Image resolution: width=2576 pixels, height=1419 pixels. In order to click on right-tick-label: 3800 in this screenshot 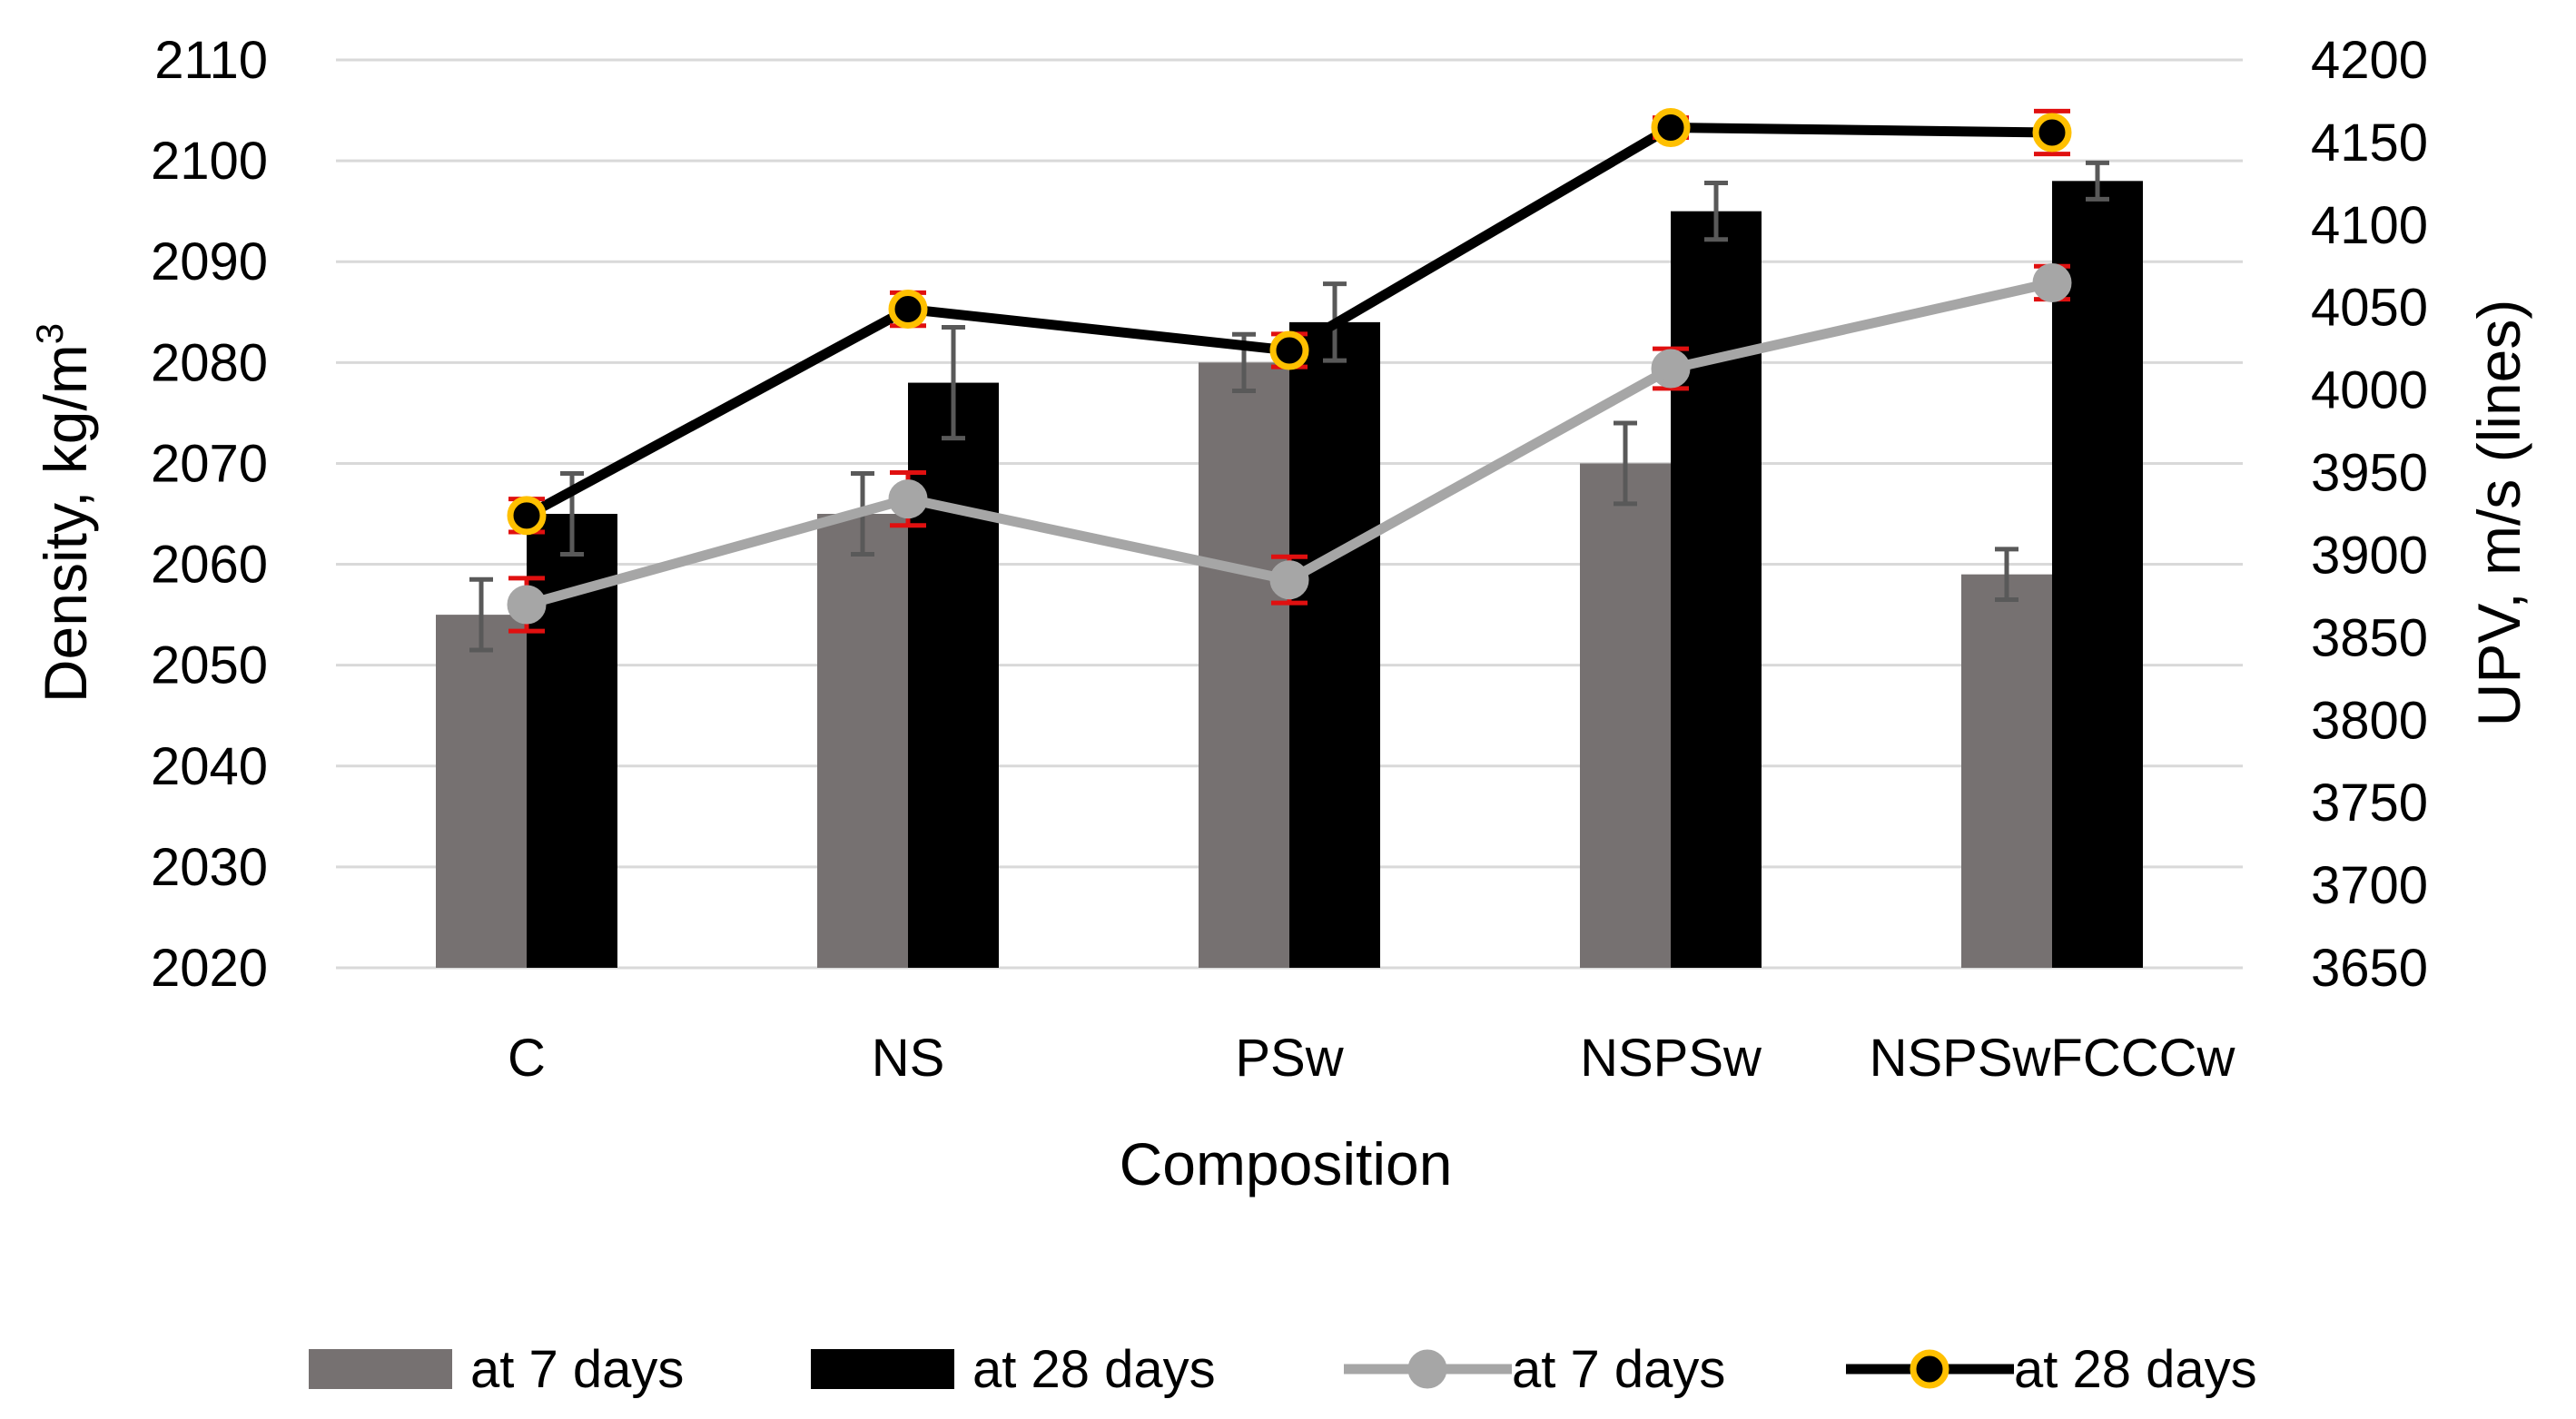, I will do `click(2369, 720)`.